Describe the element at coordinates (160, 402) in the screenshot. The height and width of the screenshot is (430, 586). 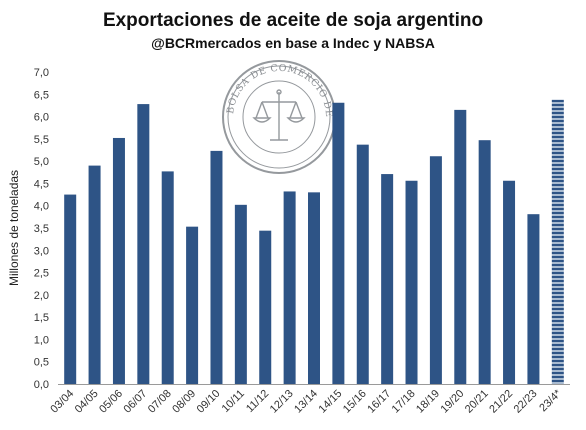
I see `x-tick-label: 07/08` at that location.